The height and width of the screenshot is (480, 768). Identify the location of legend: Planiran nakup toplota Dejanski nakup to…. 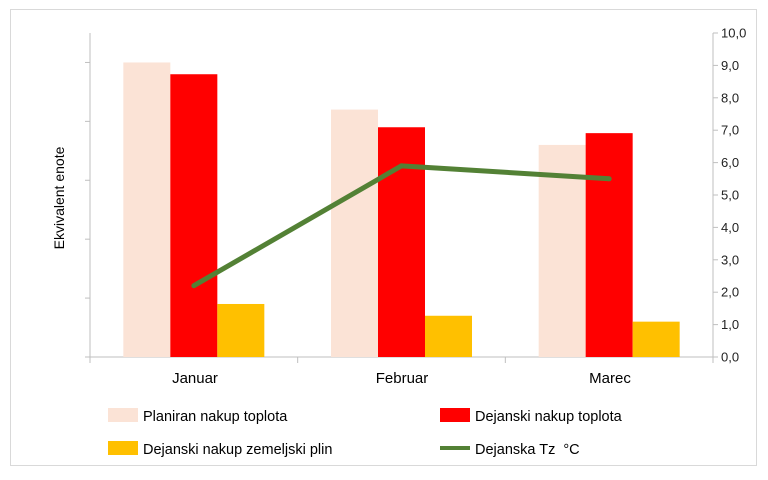
(365, 433).